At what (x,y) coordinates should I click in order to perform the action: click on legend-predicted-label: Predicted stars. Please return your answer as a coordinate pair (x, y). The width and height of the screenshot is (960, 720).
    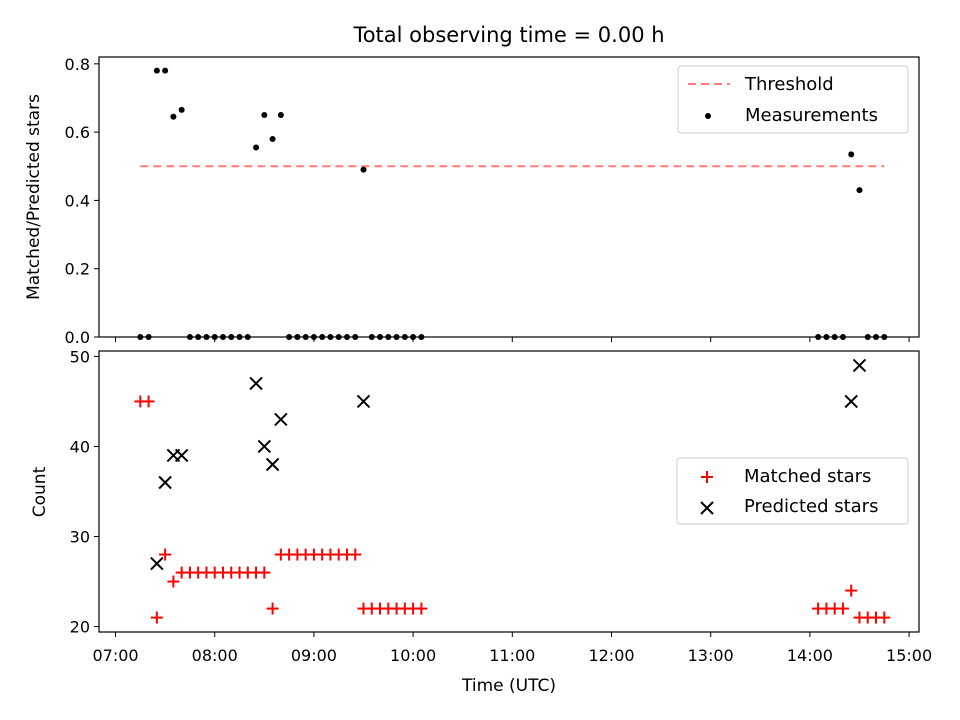
    Looking at the image, I should click on (811, 506).